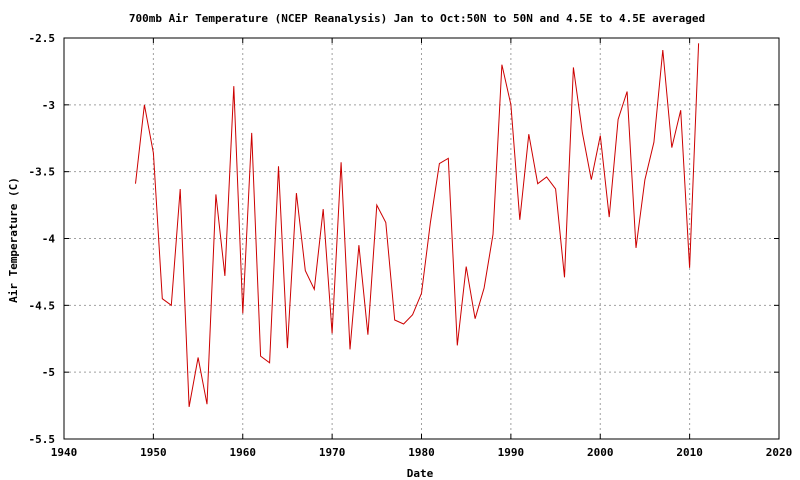 The image size is (800, 480). I want to click on y-tick-labels: -2.5 -3 -3.5 -4 -4.5 -5 -5.5, so click(42, 239).